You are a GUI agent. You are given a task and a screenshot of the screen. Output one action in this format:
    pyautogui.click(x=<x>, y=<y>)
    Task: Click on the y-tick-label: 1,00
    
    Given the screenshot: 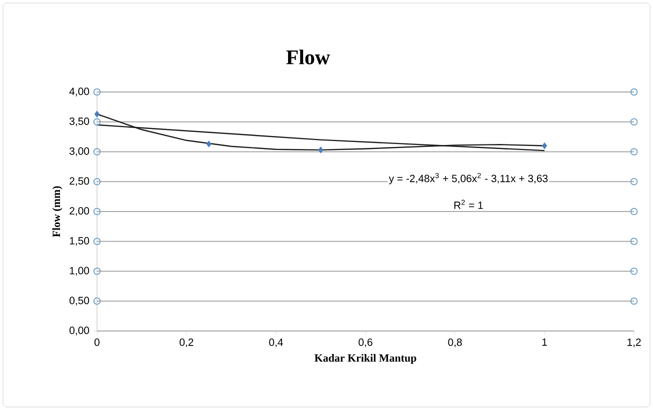 What is the action you would take?
    pyautogui.click(x=80, y=271)
    